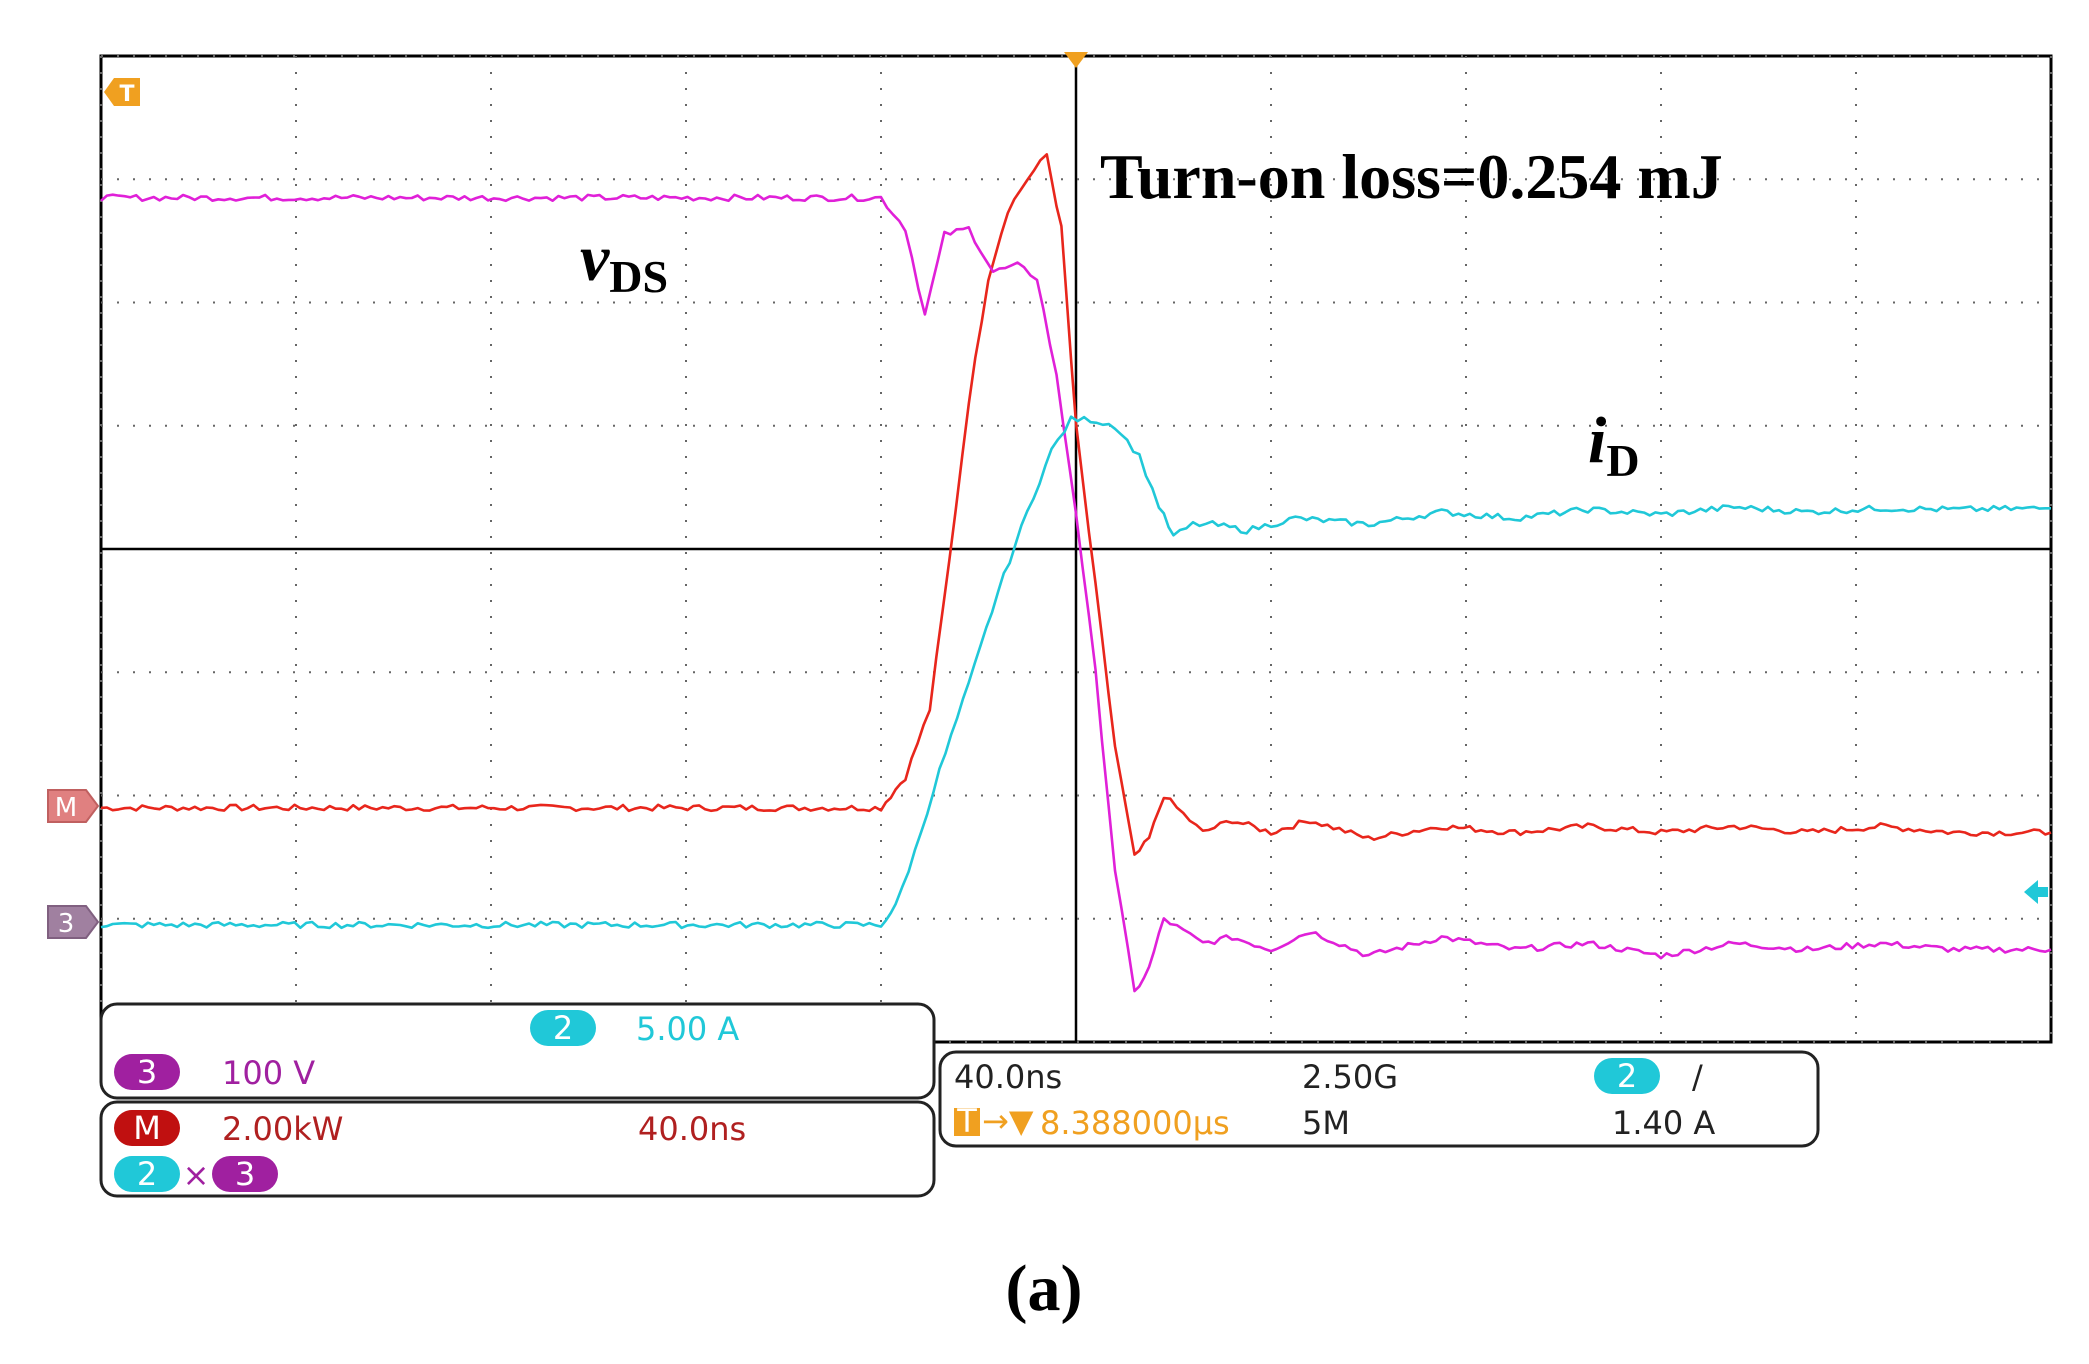 This screenshot has width=2089, height=1364. I want to click on ch2-offset-arrow-icon, so click(2036, 892).